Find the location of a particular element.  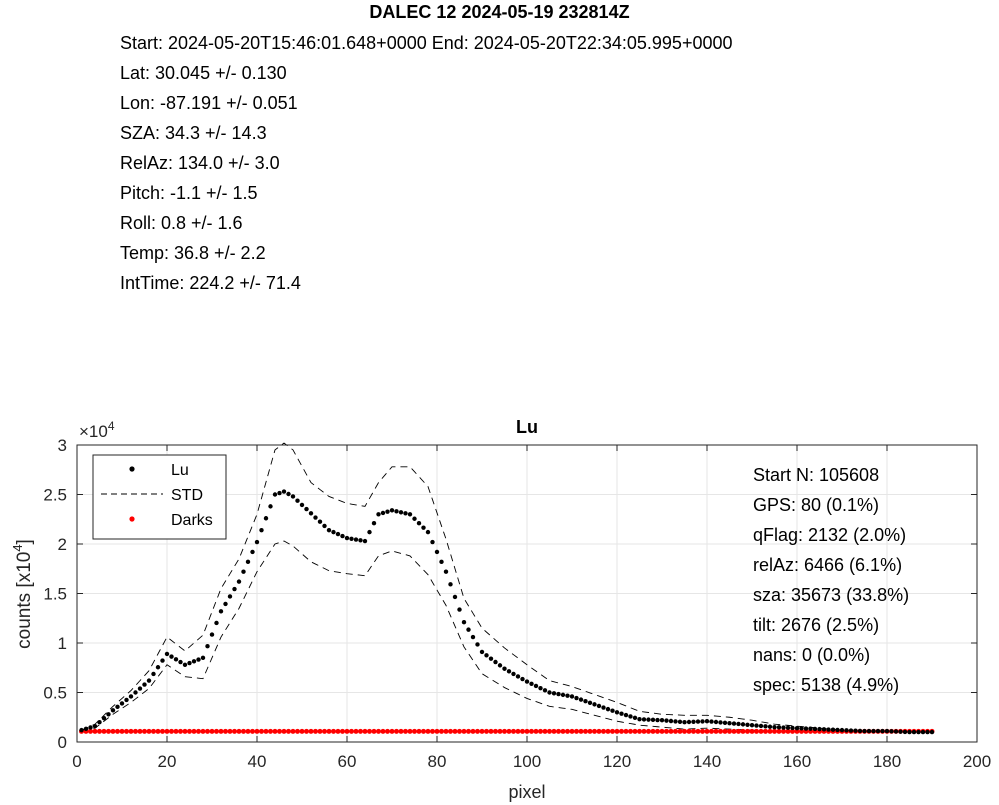

annotation-sza: sza: 35673 (33.8%) is located at coordinates (831, 595).